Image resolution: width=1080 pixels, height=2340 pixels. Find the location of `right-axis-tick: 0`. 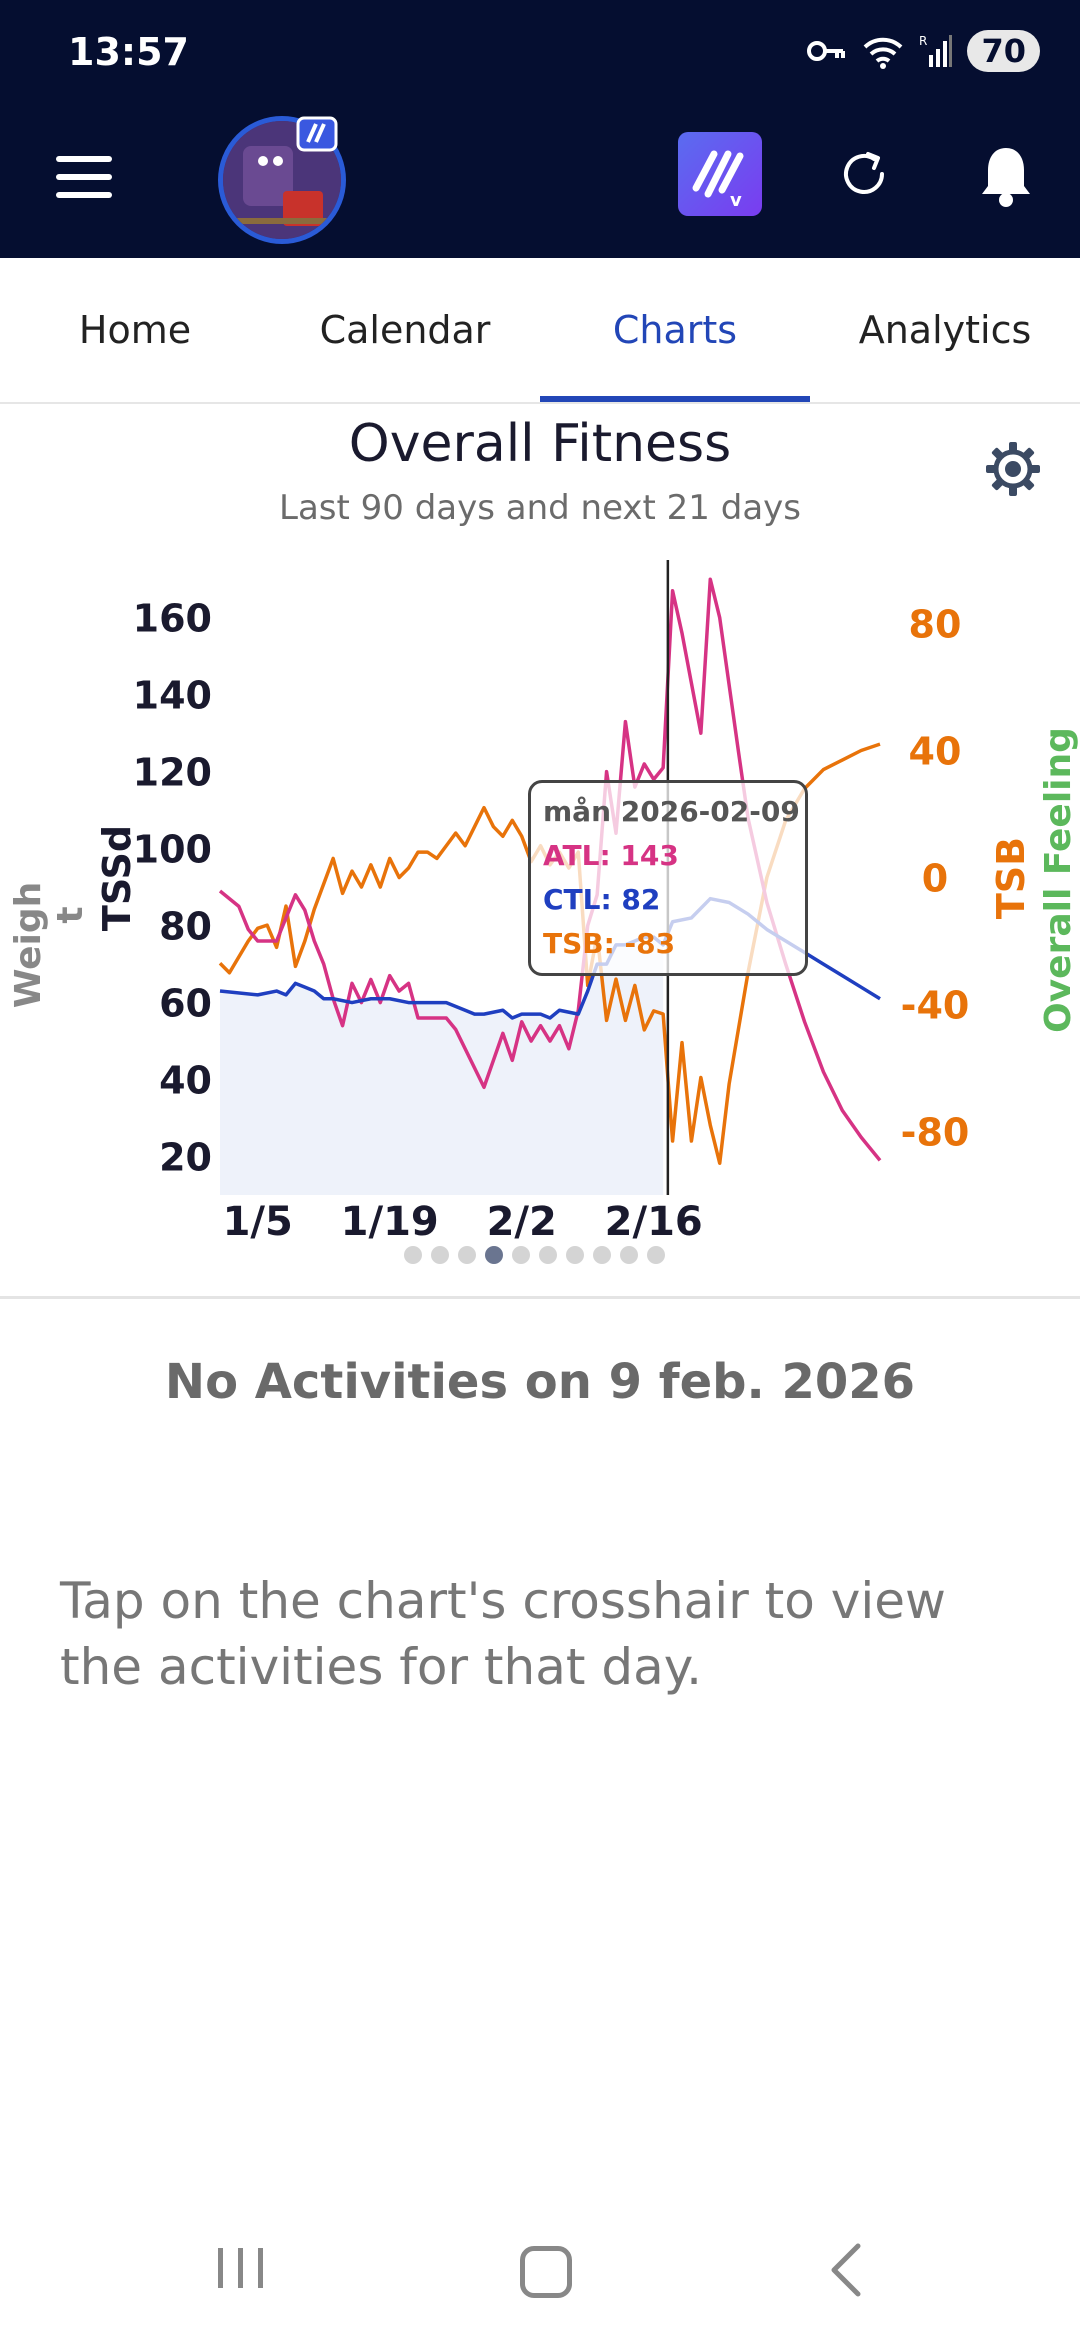

right-axis-tick: 0 is located at coordinates (935, 879).